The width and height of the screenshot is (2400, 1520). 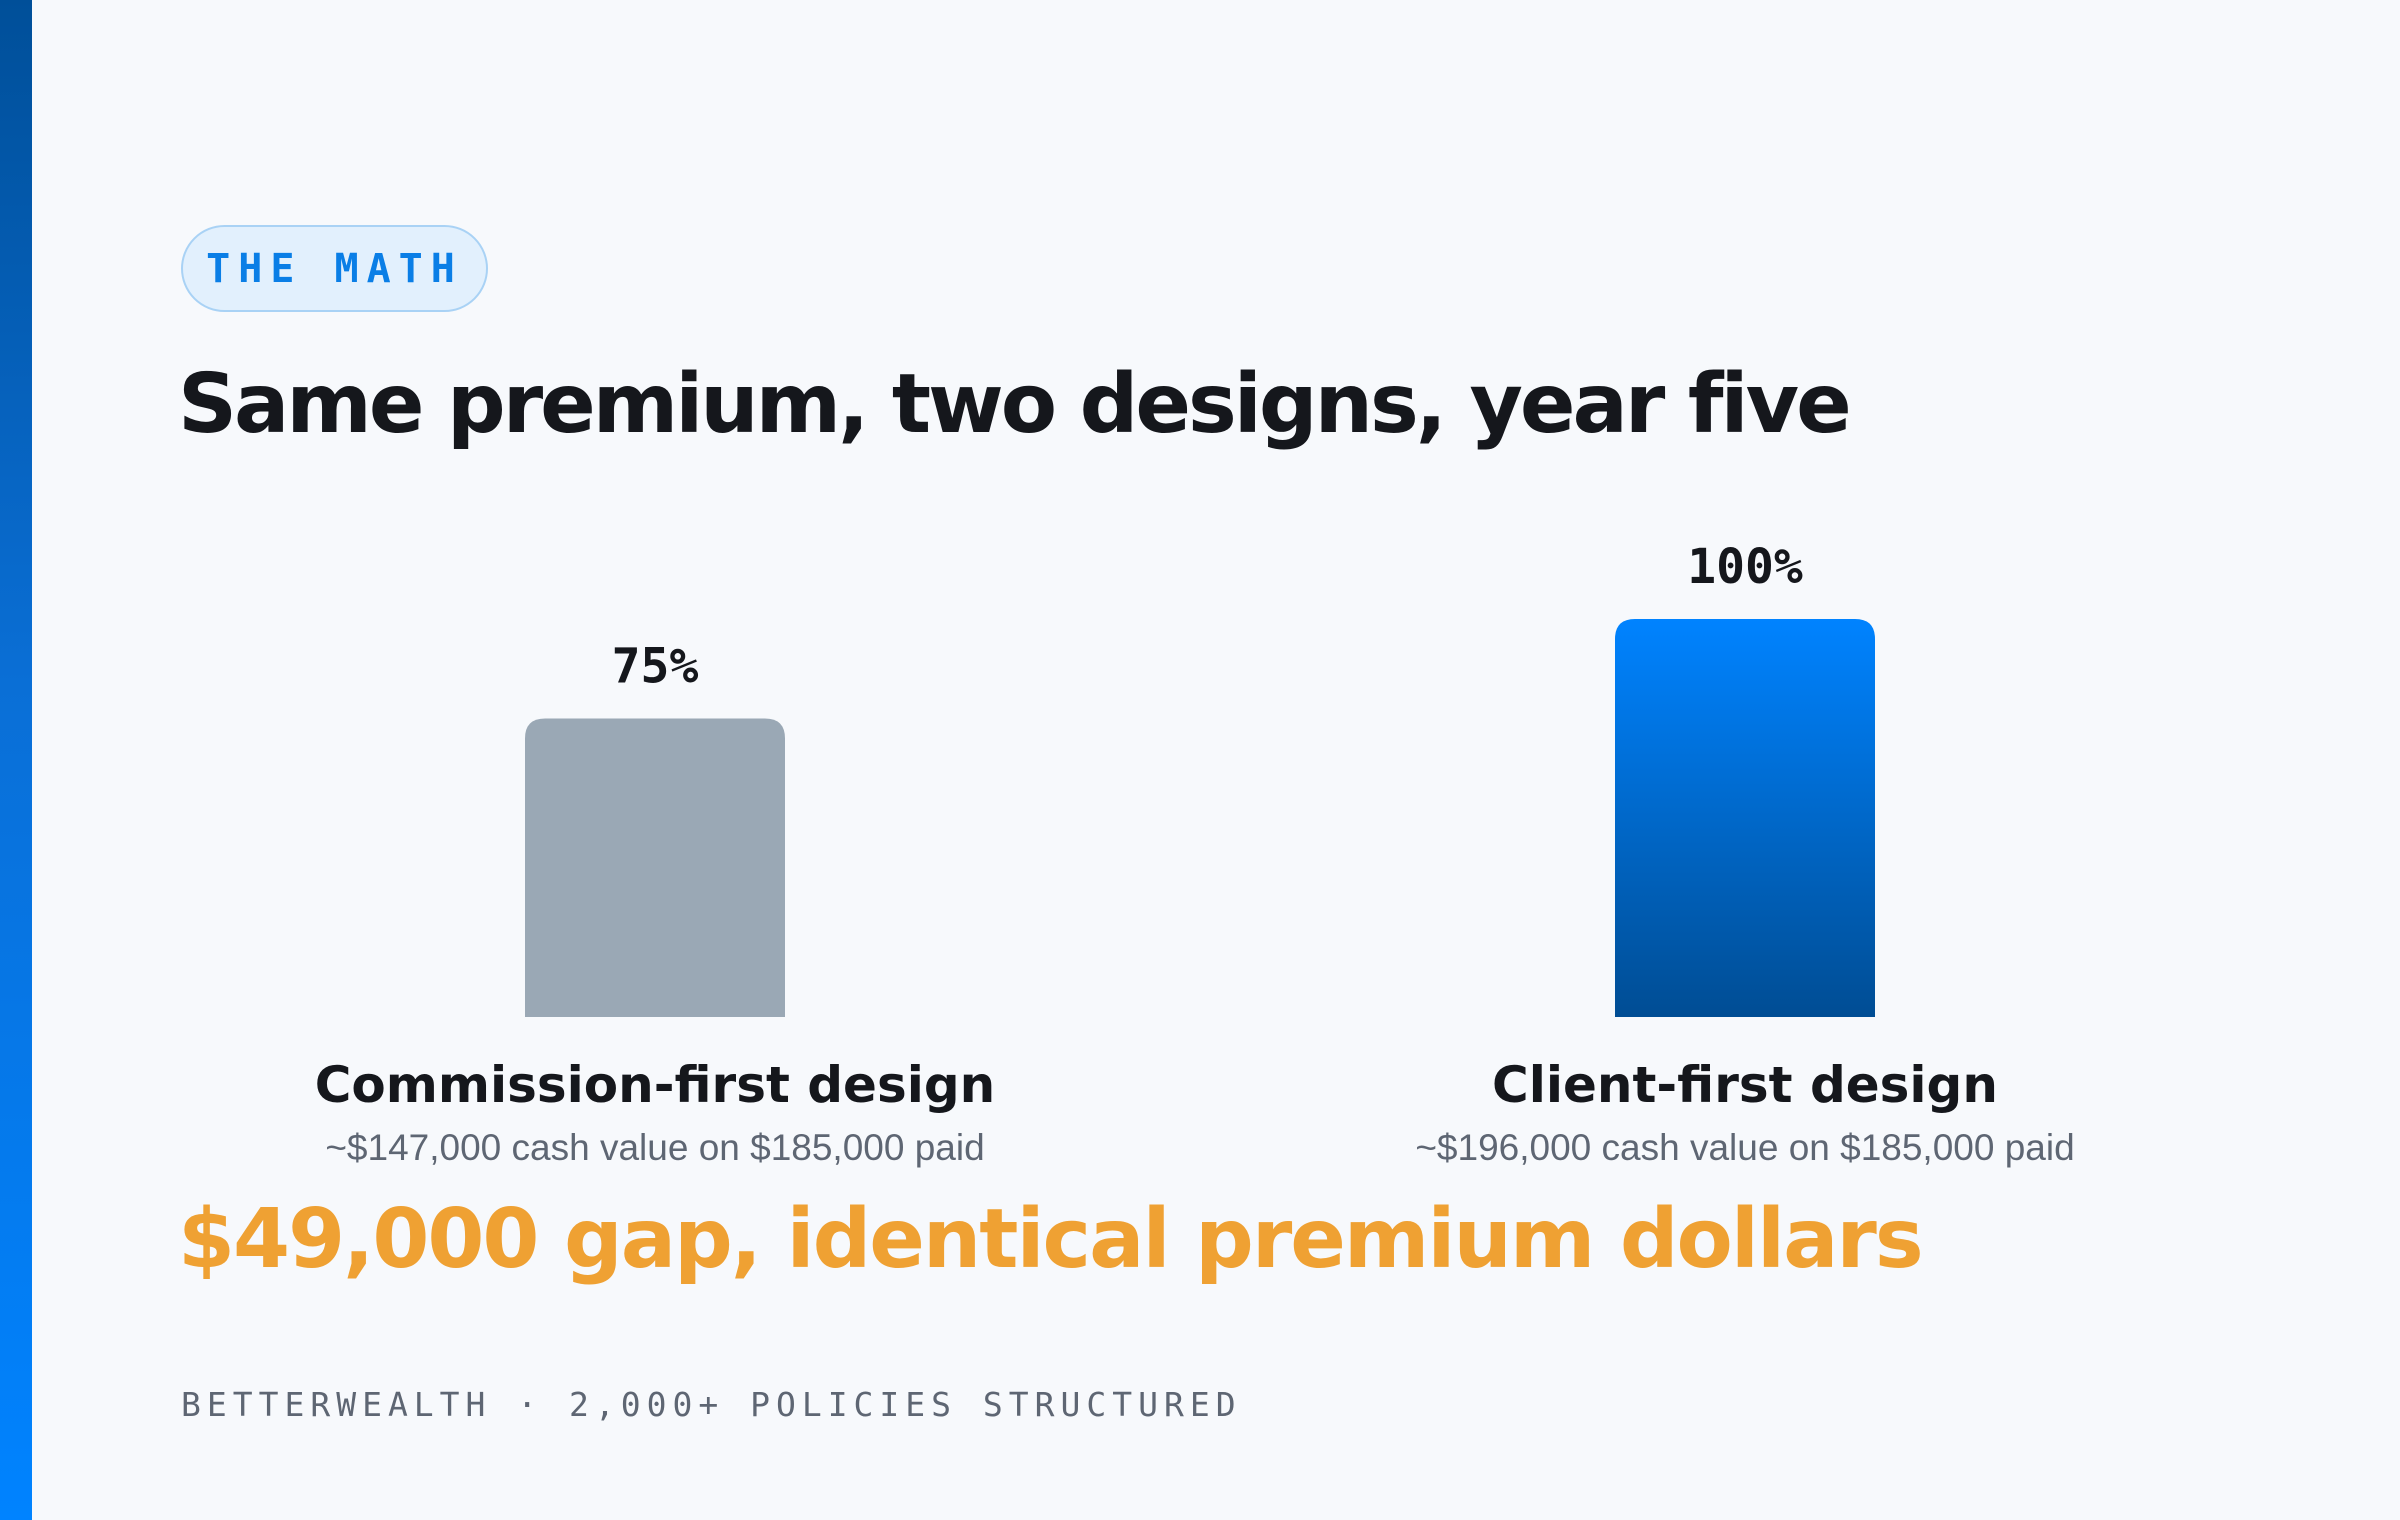 I want to click on bar-commission-first, so click(x=655, y=867).